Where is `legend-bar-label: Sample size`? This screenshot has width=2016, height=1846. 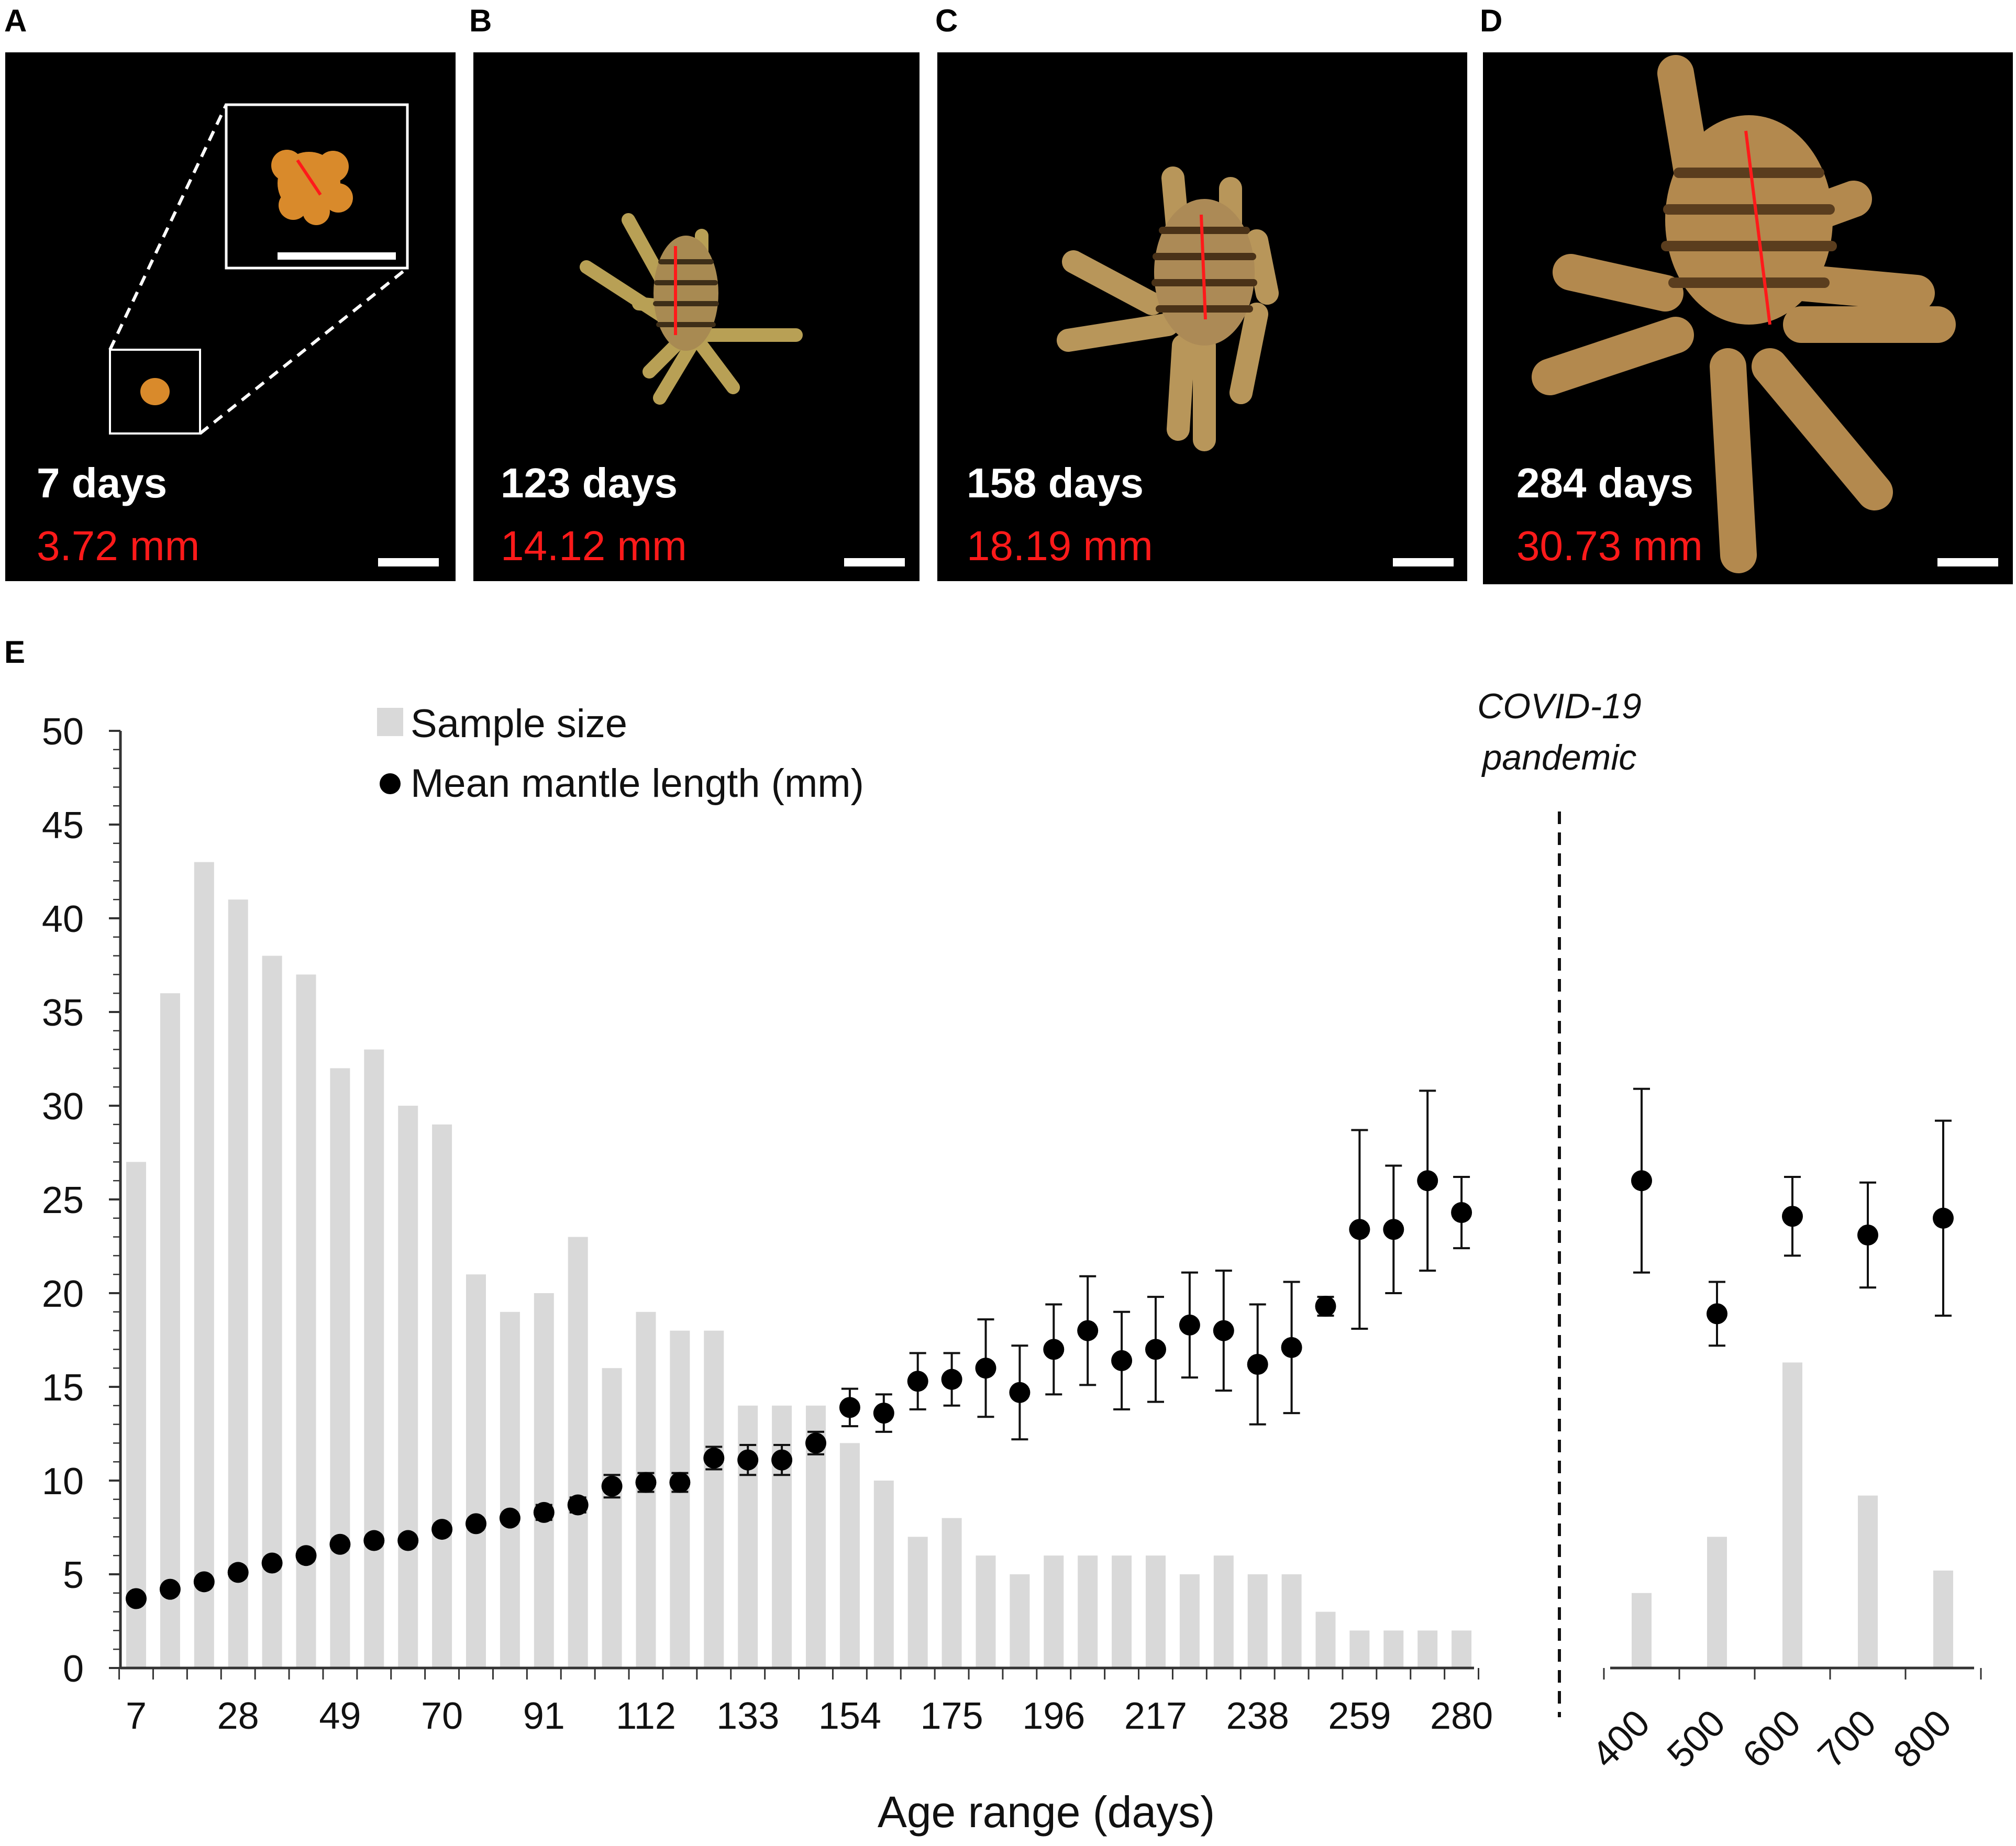
legend-bar-label: Sample size is located at coordinates (519, 724).